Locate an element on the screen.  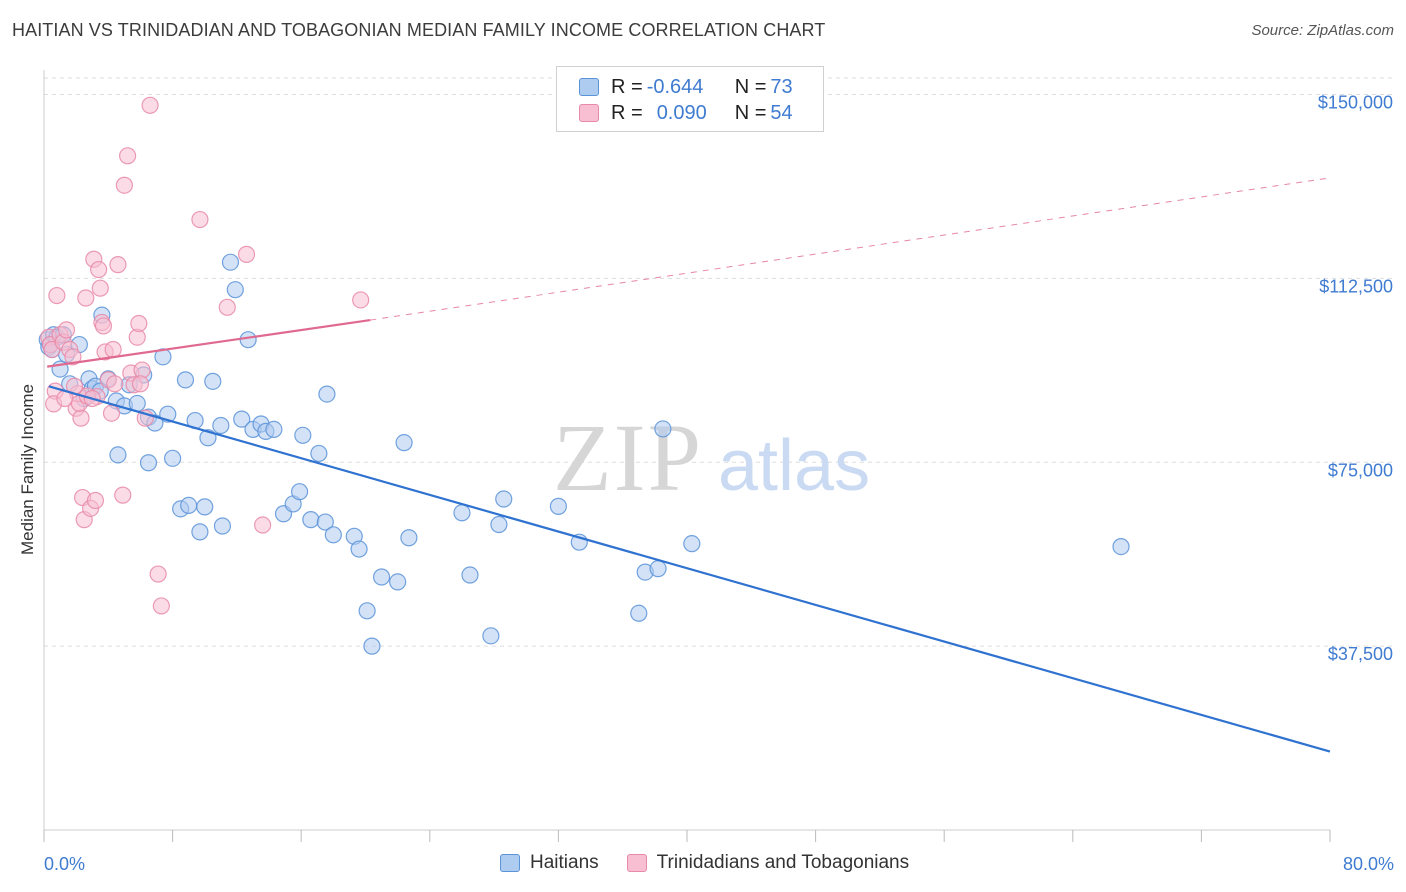
legend-item-haitians: Haitians is located at coordinates (549, 863).